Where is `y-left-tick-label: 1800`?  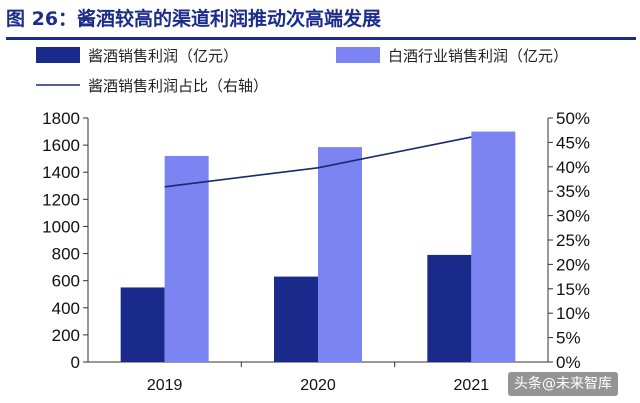
y-left-tick-label: 1800 is located at coordinates (61, 118).